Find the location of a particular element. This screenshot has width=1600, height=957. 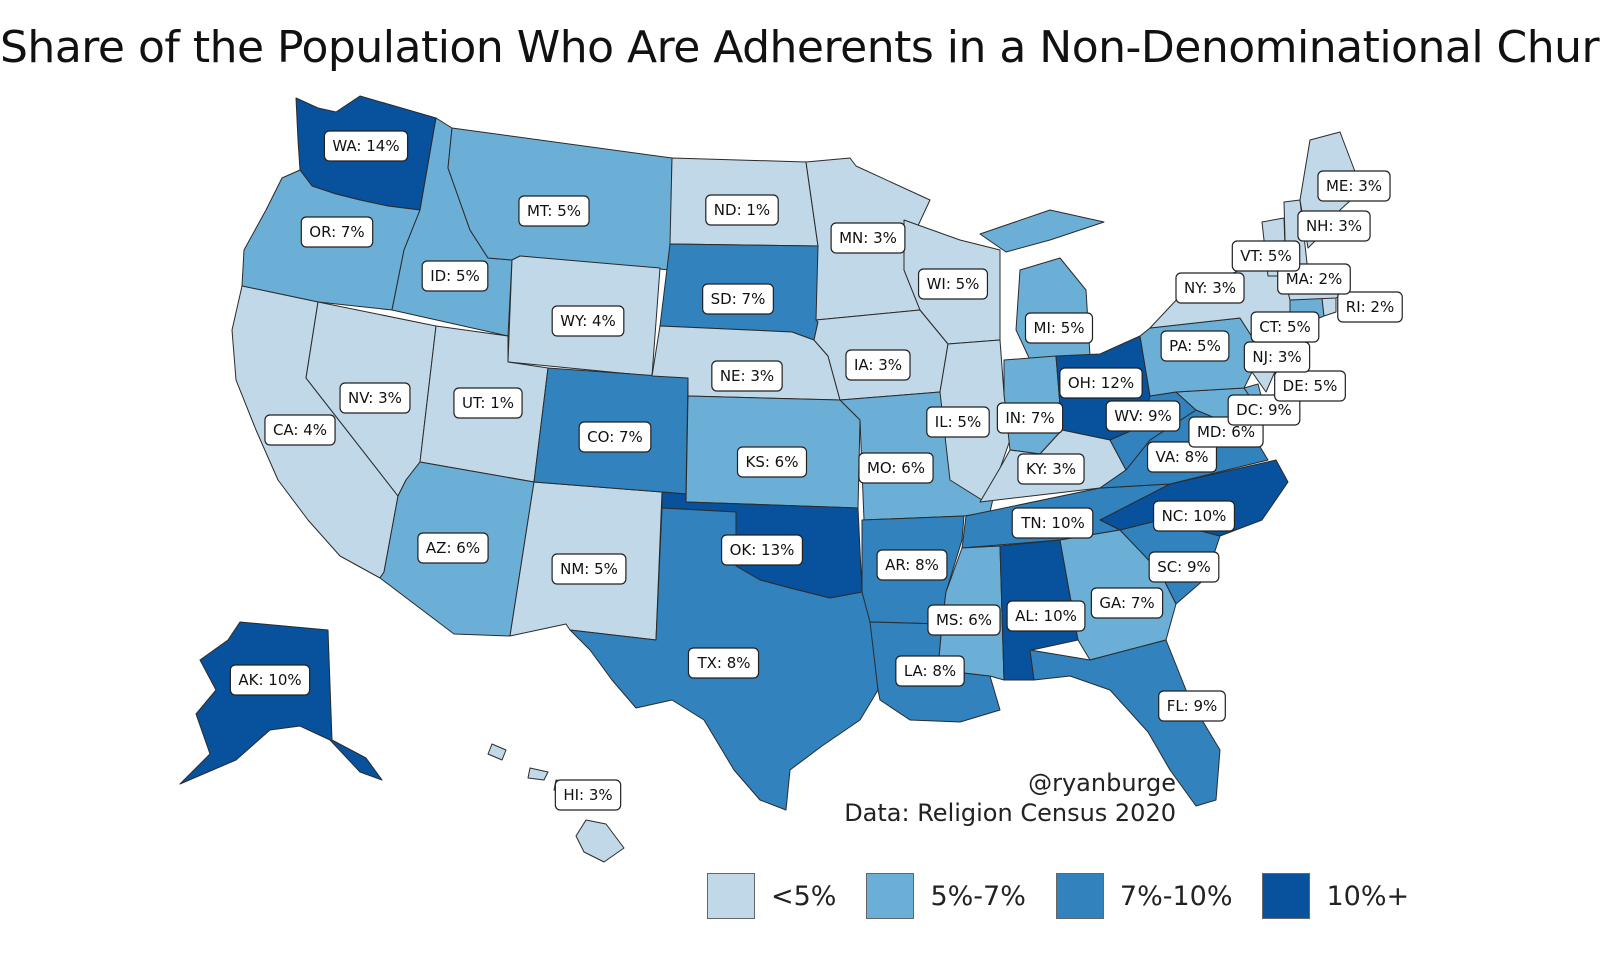

state-label-id: ID: 5% is located at coordinates (455, 276).